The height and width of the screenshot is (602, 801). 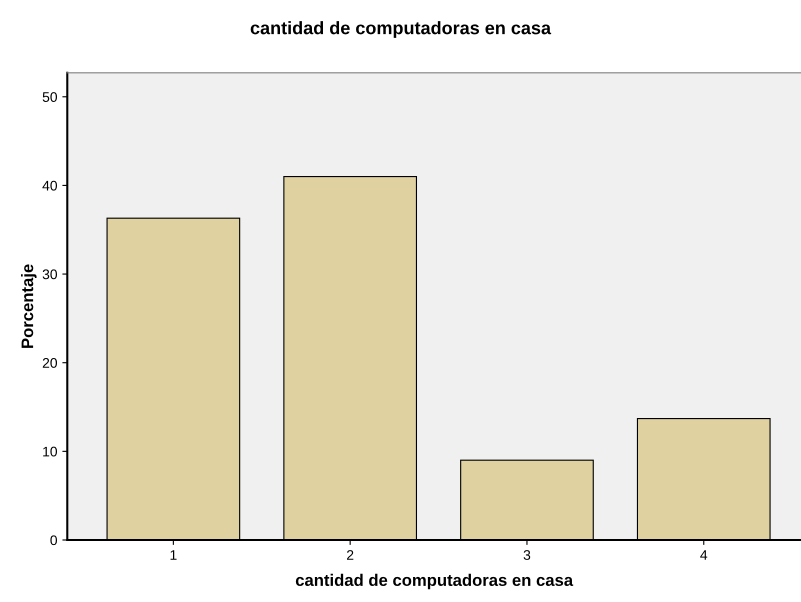 I want to click on y-tick-label: 10, so click(x=50, y=451).